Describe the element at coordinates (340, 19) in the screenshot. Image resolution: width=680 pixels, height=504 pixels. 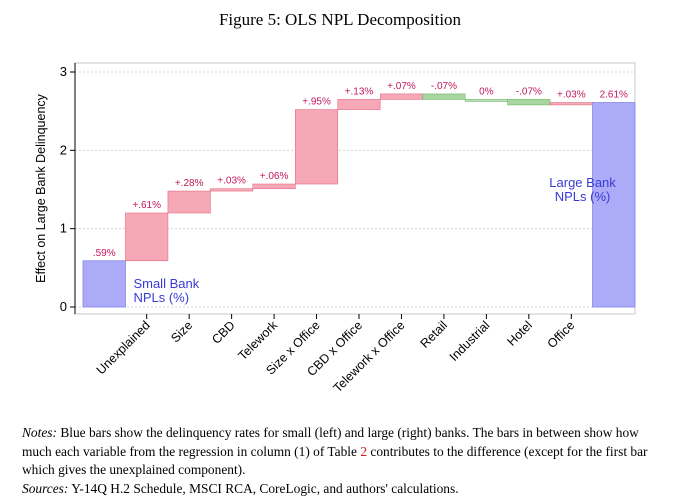
I see `figure-title: Figure 5: OLS NPL Decomposition` at that location.